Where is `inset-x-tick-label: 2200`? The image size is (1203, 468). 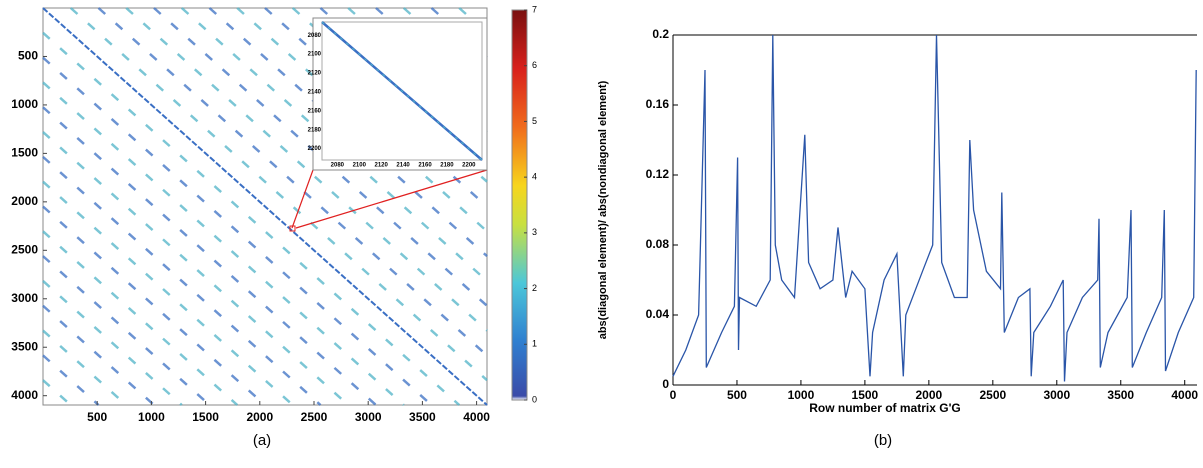
inset-x-tick-label: 2200 is located at coordinates (469, 166).